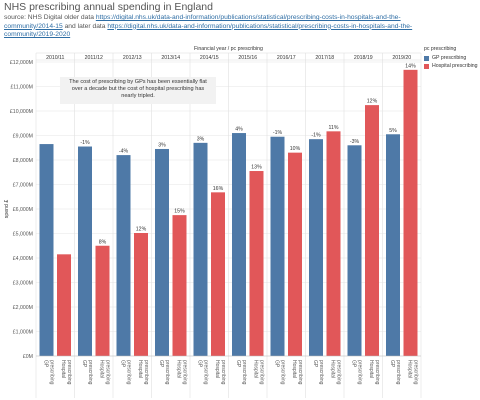 The height and width of the screenshot is (400, 480). I want to click on data-label: 12%, so click(372, 102).